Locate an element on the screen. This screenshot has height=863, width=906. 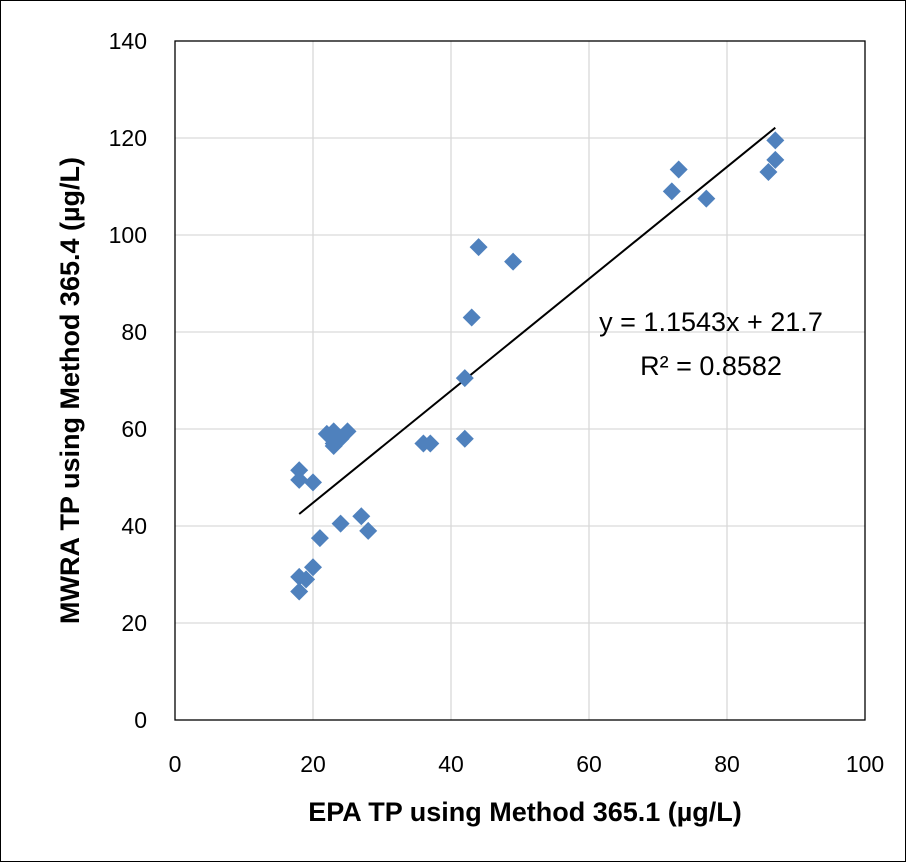
y-tick-label: 0 is located at coordinates (140, 720).